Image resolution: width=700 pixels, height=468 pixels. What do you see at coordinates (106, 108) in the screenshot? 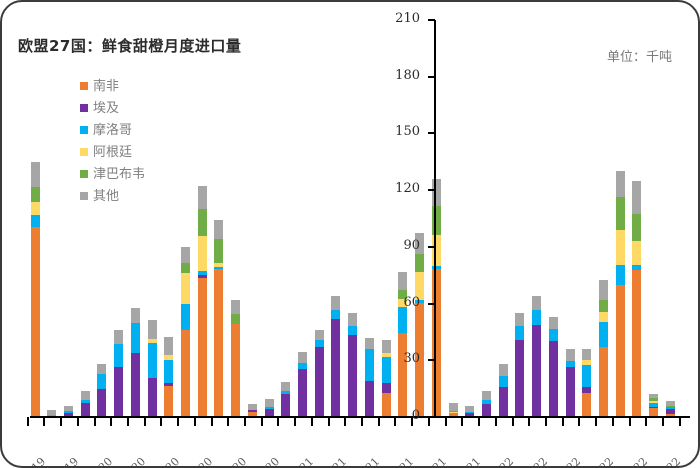
I see `legend-label: 埃及` at bounding box center [106, 108].